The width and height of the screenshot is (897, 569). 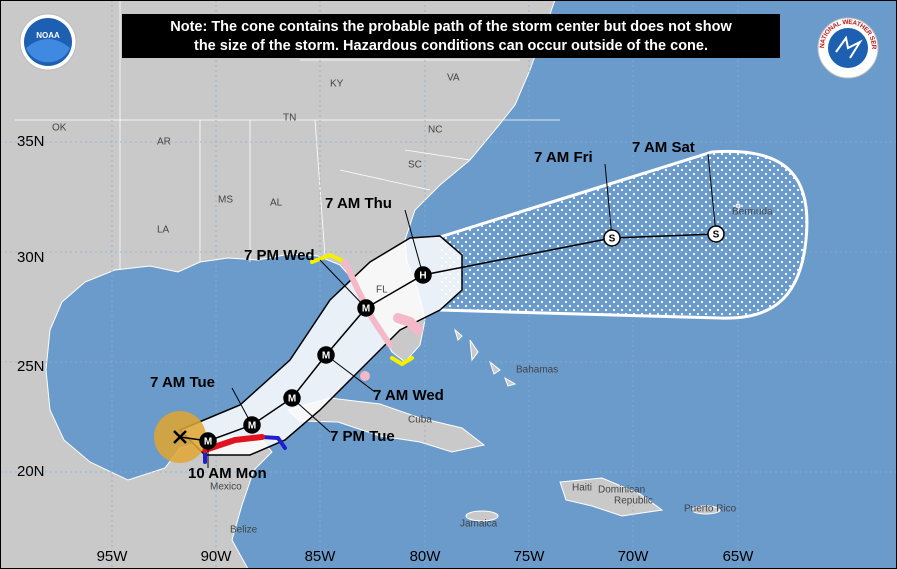 I want to click on note-box, so click(x=451, y=36).